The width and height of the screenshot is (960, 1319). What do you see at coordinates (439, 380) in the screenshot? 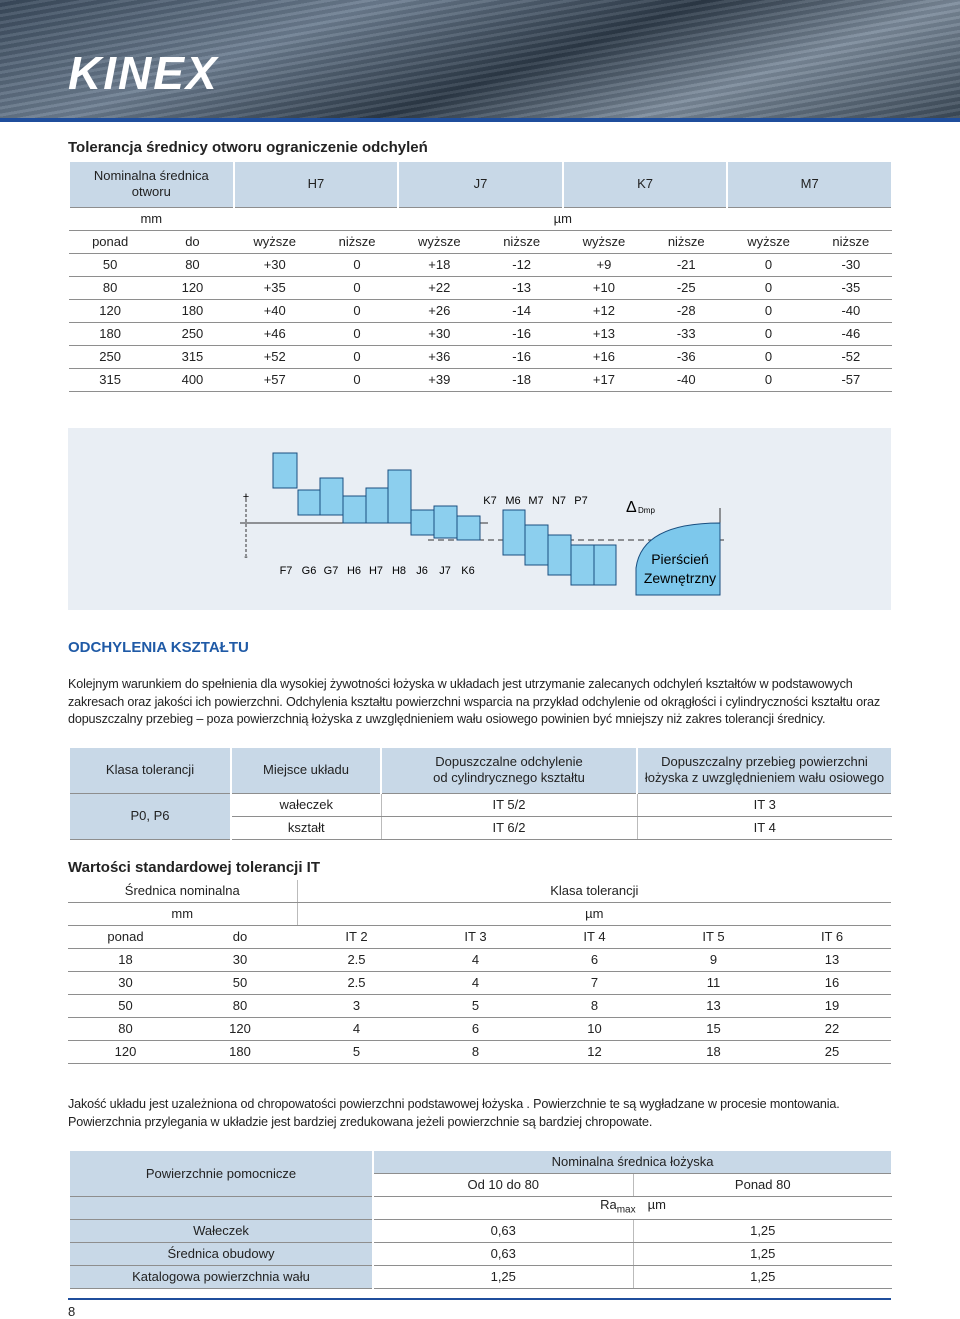
I see `table-cell: +39` at bounding box center [439, 380].